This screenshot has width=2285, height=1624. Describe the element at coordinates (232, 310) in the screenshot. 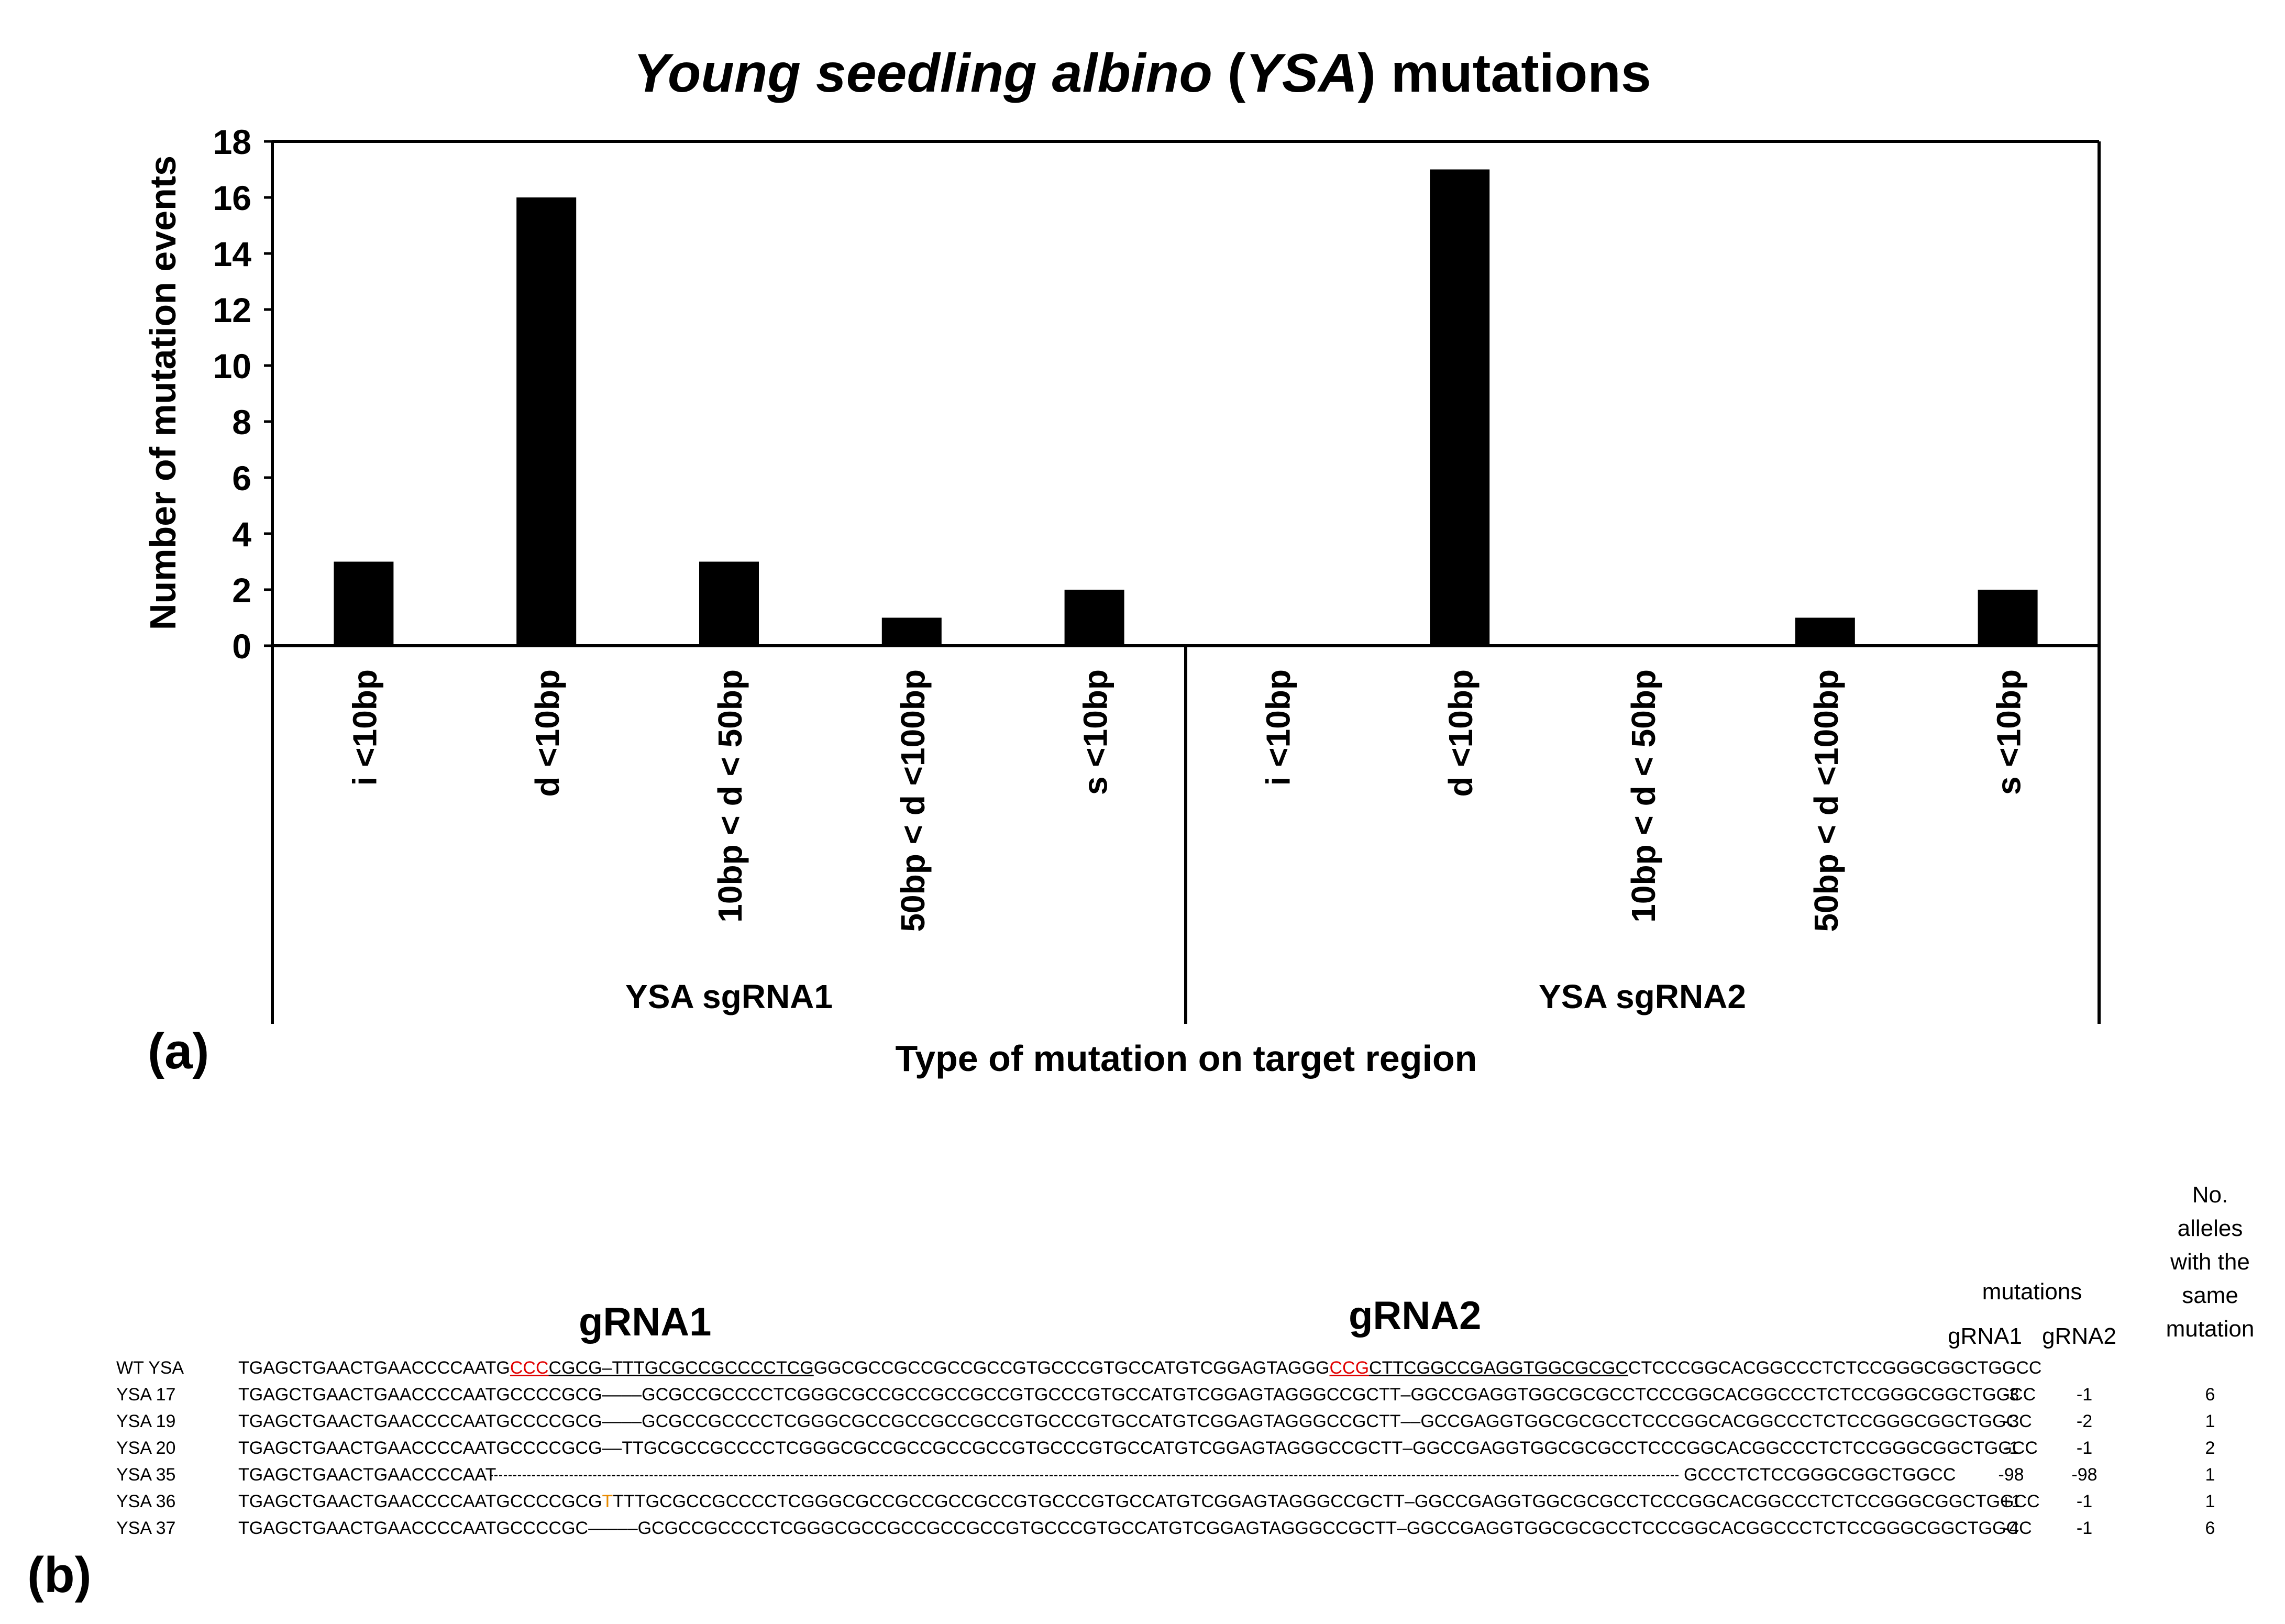

I see `y-tick-label: 12` at that location.